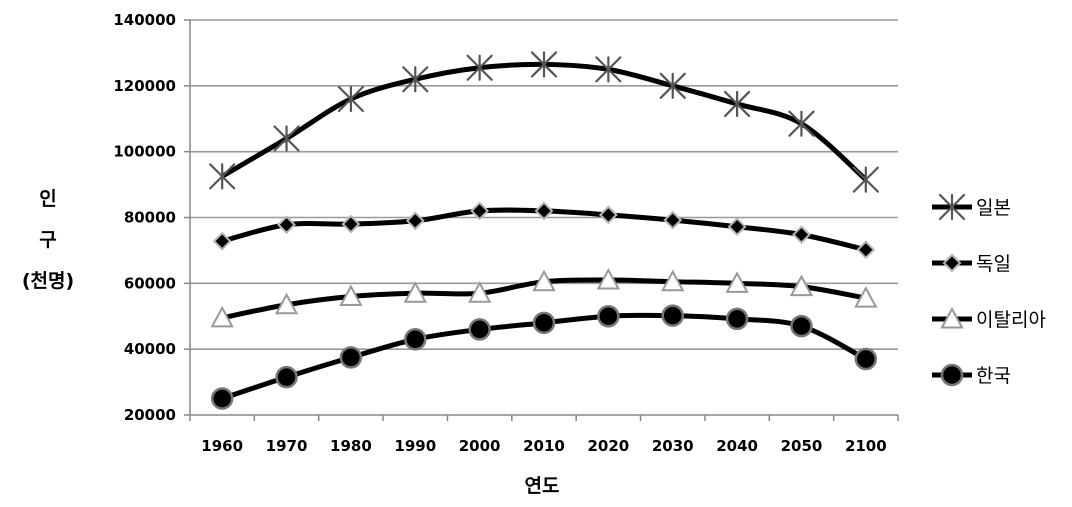 This screenshot has width=1072, height=507. What do you see at coordinates (286, 303) in the screenshot?
I see `point-2-1970` at bounding box center [286, 303].